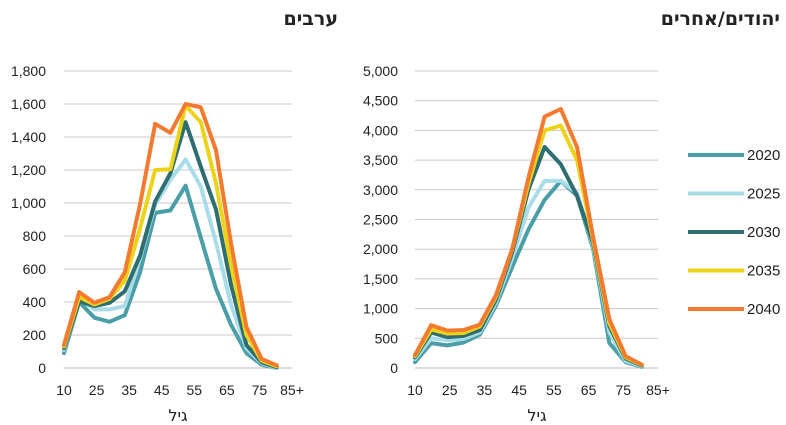 The image size is (786, 425). Describe the element at coordinates (763, 271) in the screenshot. I see `legend-label-2035: 2035` at that location.